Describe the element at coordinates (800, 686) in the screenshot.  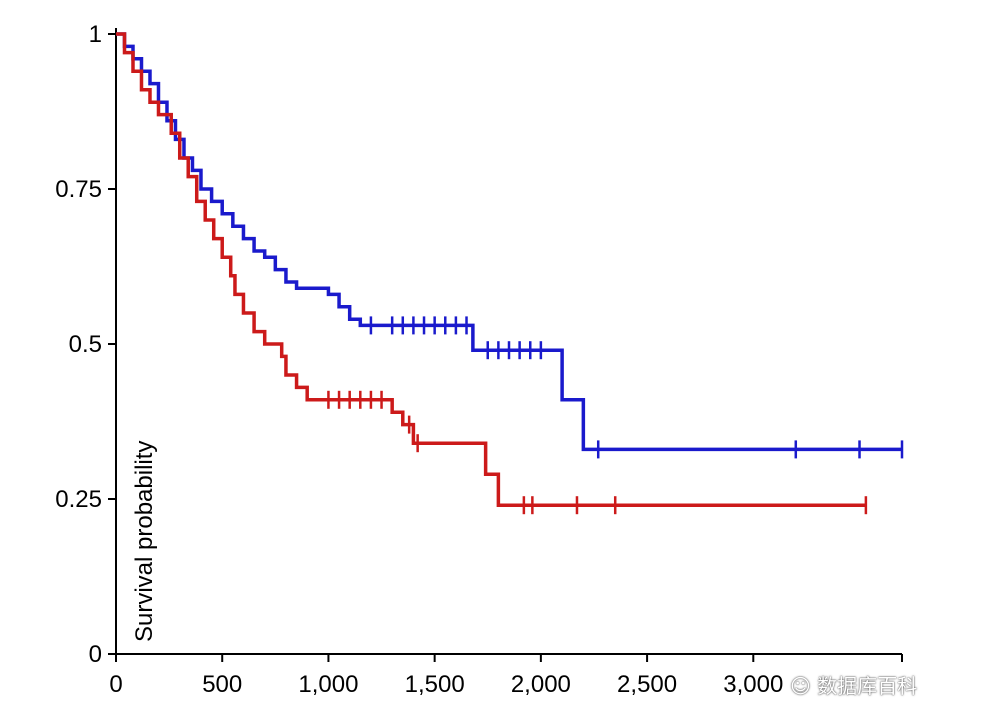
I see `wechat-icon: ☺` at that location.